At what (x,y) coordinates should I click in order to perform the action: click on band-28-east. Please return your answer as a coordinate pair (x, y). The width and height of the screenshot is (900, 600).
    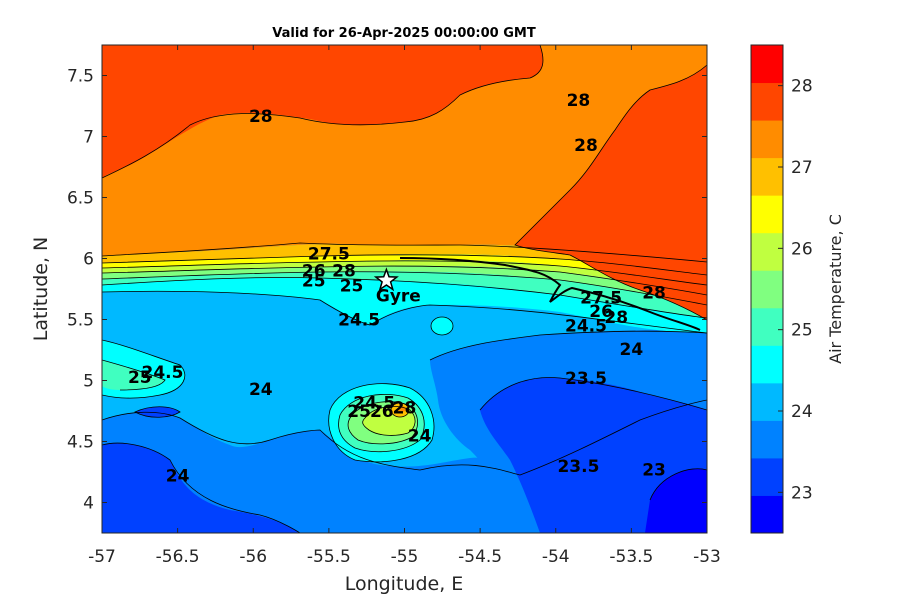
    Looking at the image, I should click on (611, 192).